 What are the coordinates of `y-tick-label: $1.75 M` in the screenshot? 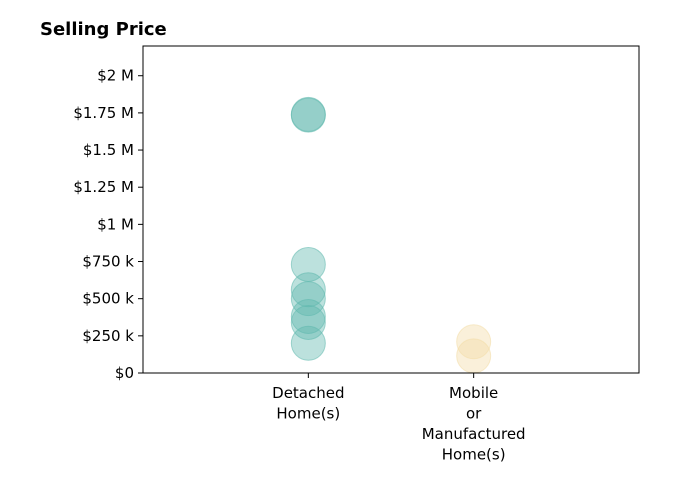 It's located at (103, 113).